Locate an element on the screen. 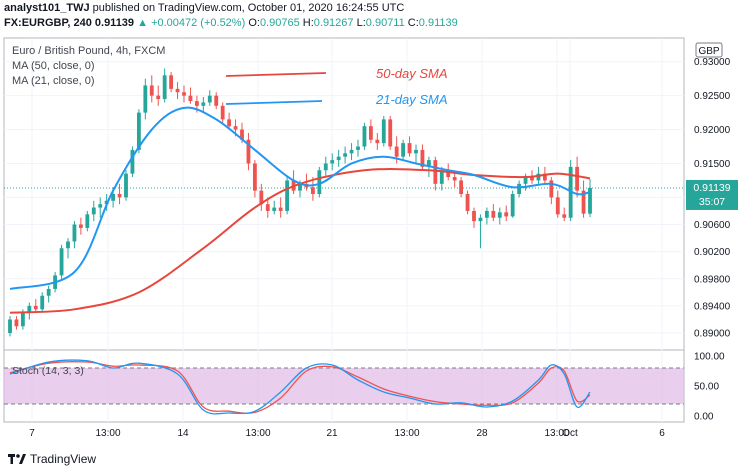 The image size is (740, 474). legend-title: Euro / British Pound, 4h, FXCM is located at coordinates (89, 51).